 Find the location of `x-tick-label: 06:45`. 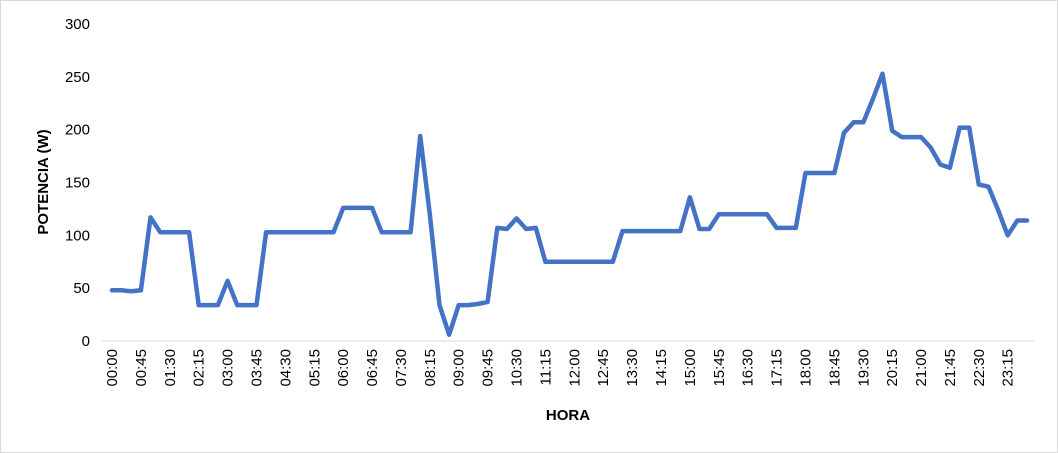

x-tick-label: 06:45 is located at coordinates (372, 368).